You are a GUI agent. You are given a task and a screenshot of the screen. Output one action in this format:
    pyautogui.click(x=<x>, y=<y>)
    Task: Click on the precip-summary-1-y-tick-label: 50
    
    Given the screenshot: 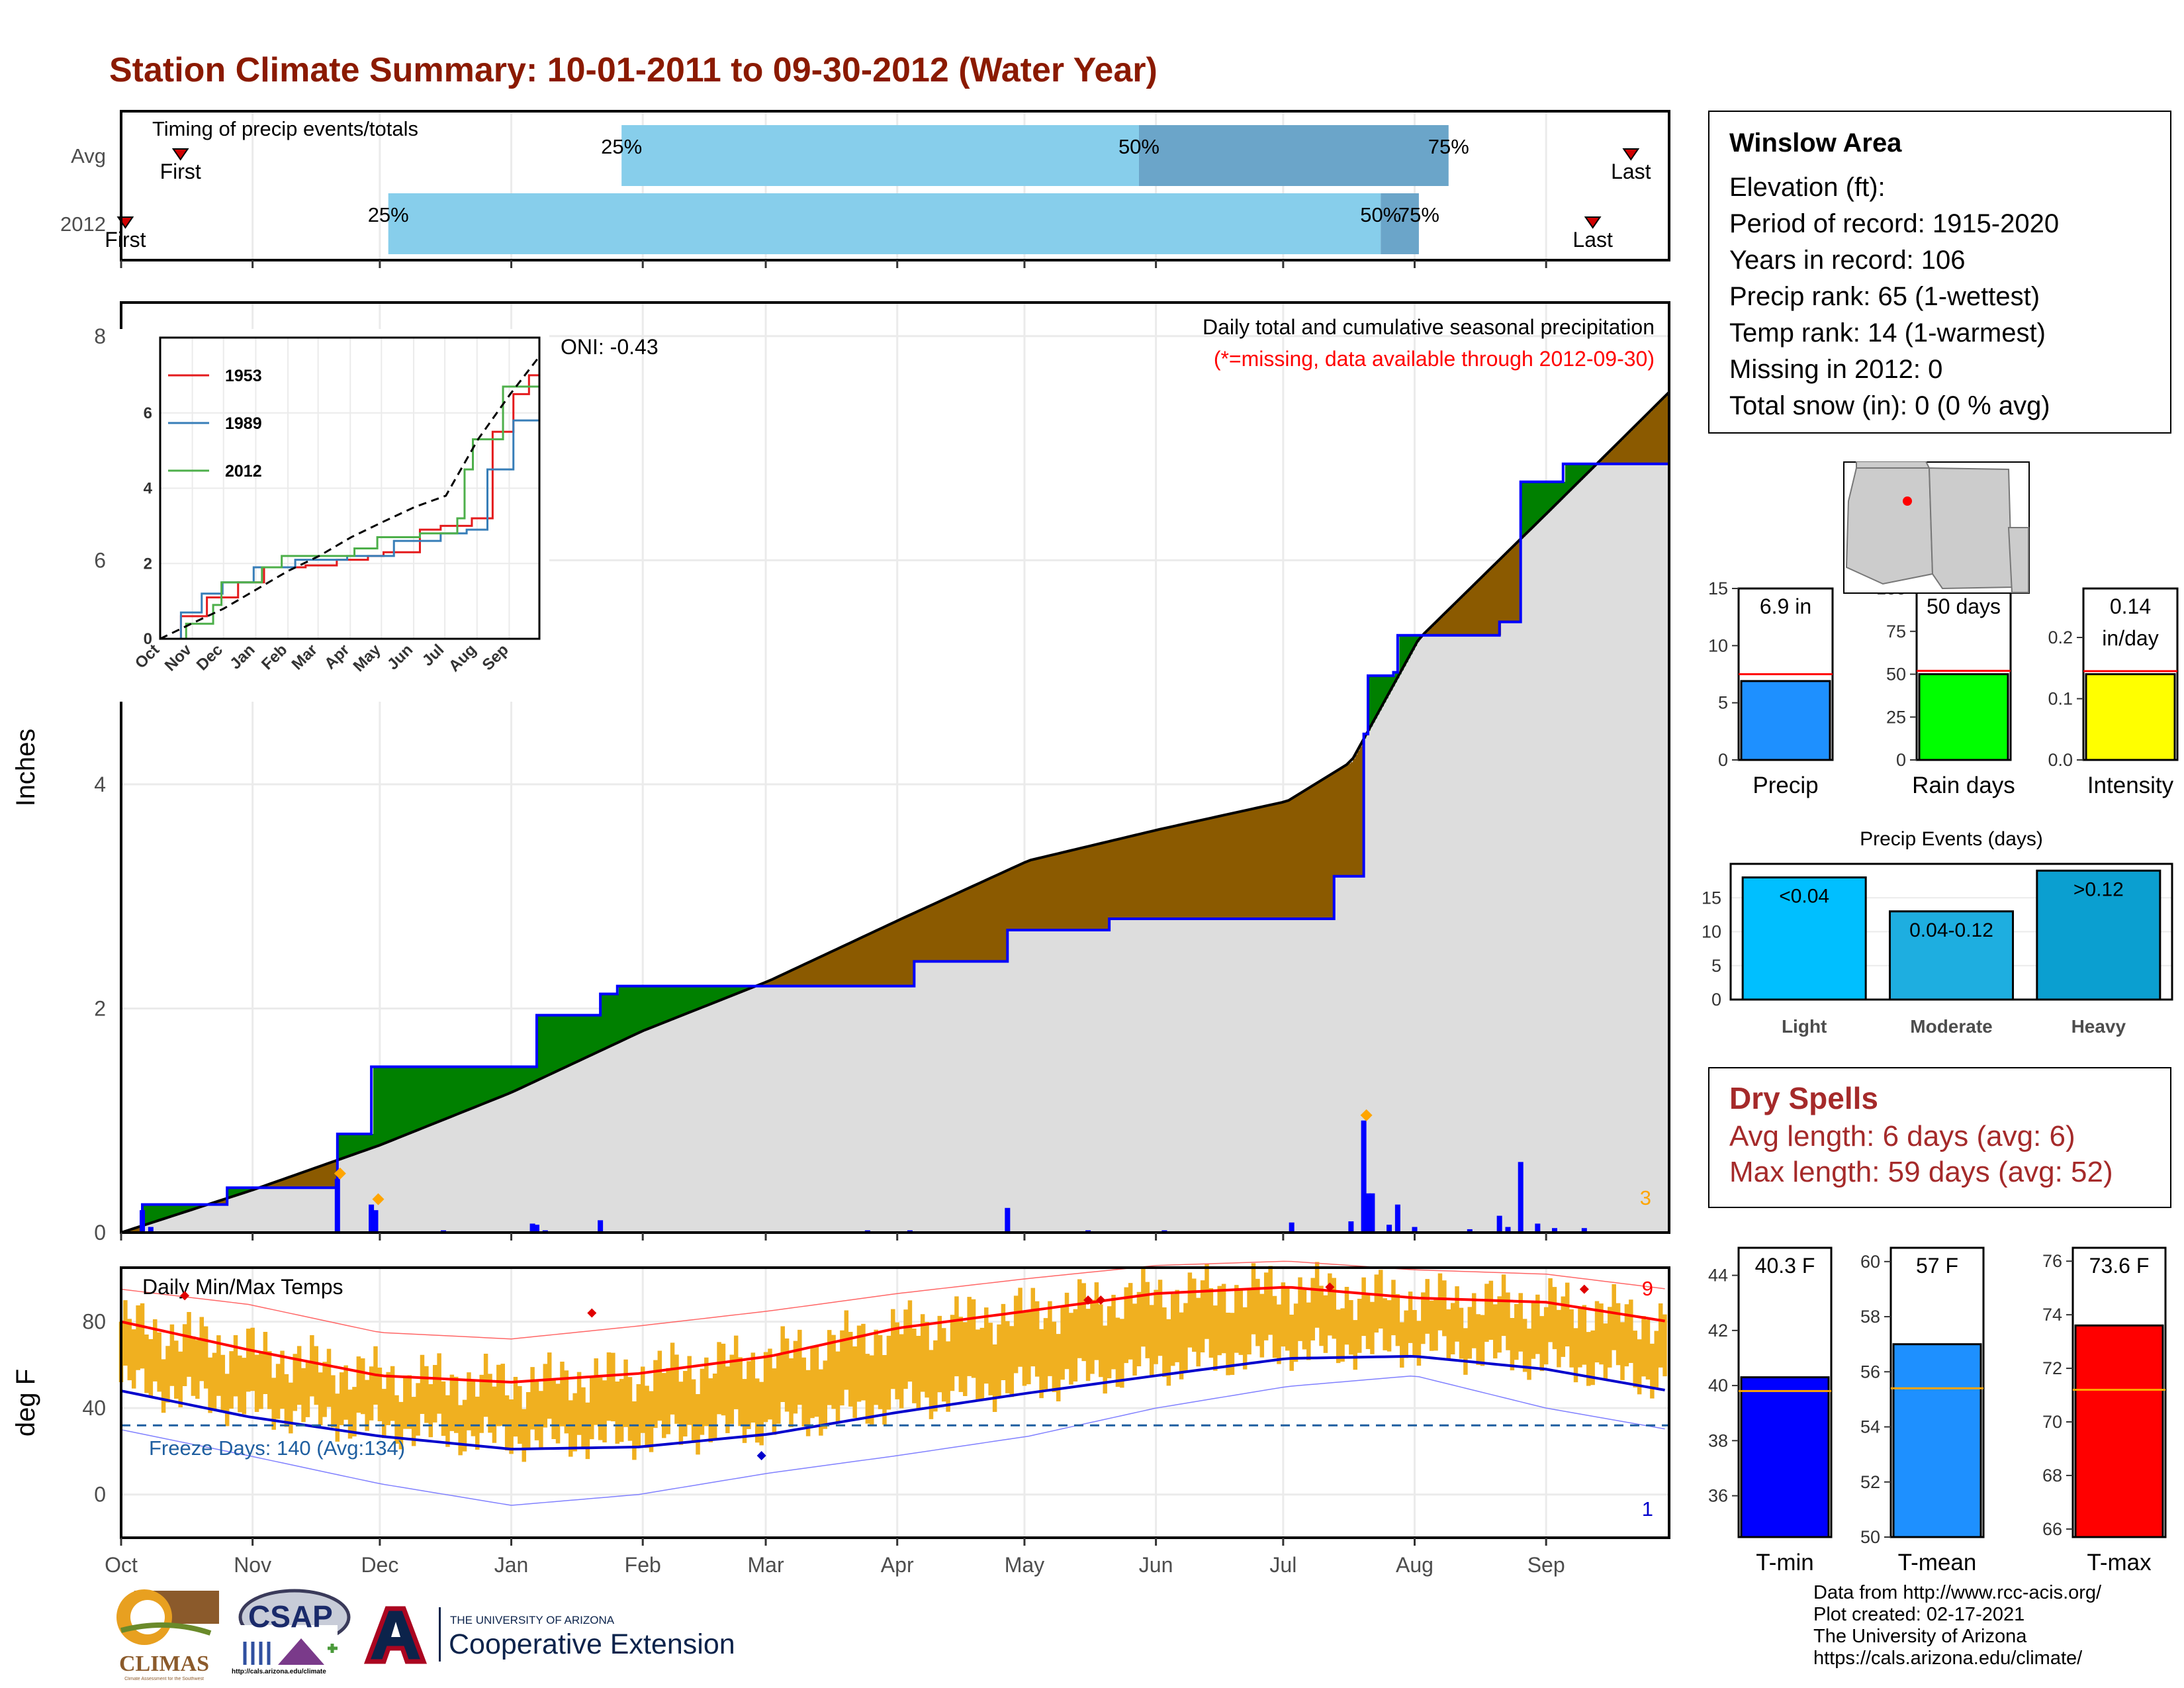 What is the action you would take?
    pyautogui.click(x=1896, y=674)
    